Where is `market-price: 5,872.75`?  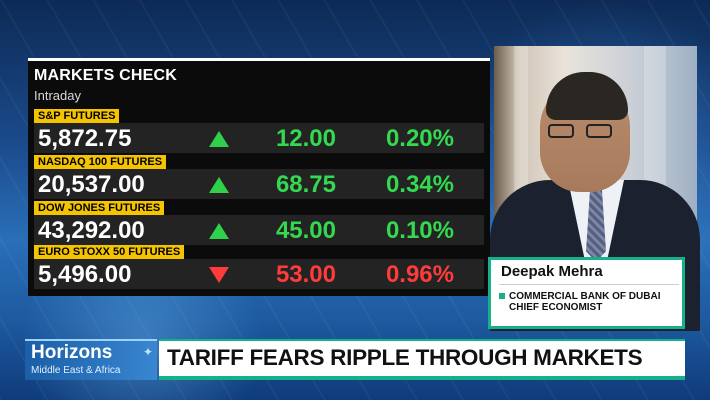 market-price: 5,872.75 is located at coordinates (85, 138).